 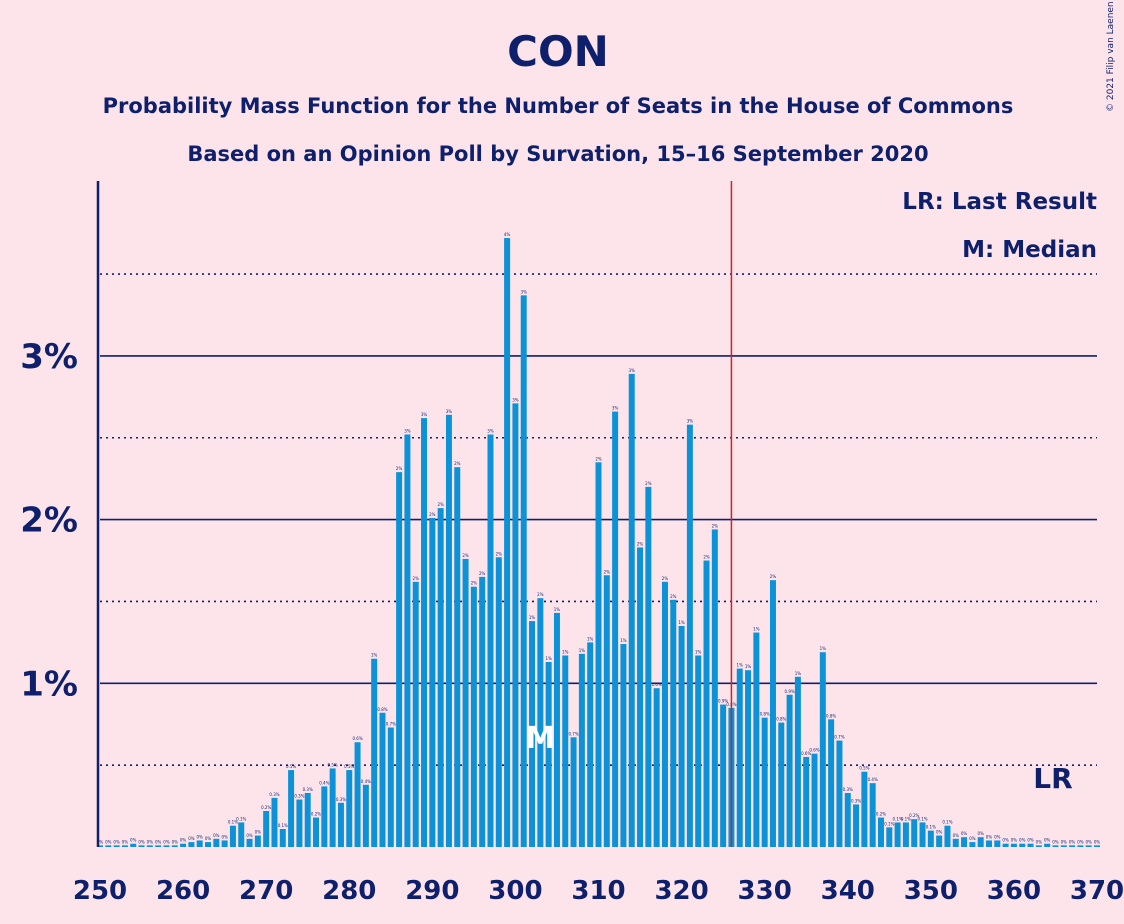 I want to click on x-tick-label-290: 290, so click(x=432, y=891).